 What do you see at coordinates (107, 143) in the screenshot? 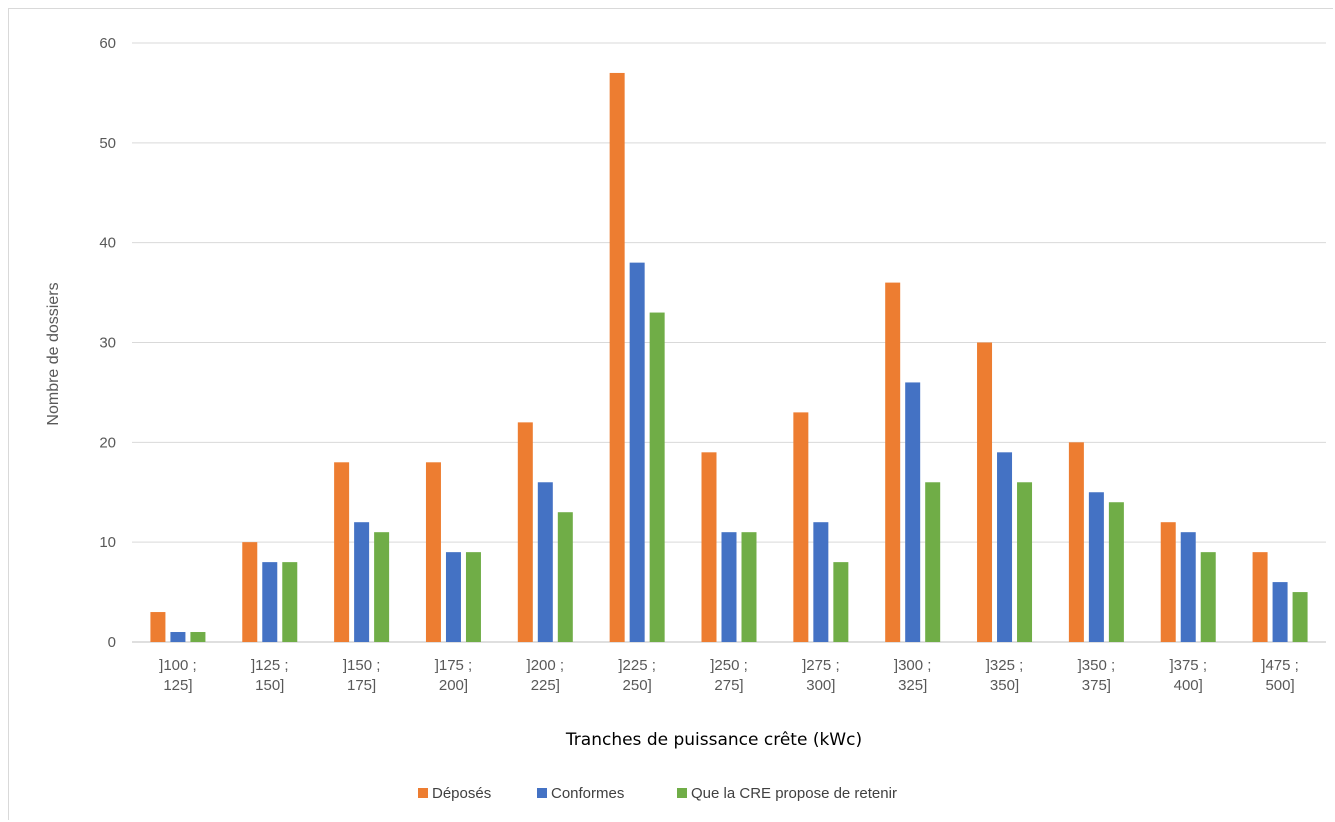
I see `y-tick-label: 50` at bounding box center [107, 143].